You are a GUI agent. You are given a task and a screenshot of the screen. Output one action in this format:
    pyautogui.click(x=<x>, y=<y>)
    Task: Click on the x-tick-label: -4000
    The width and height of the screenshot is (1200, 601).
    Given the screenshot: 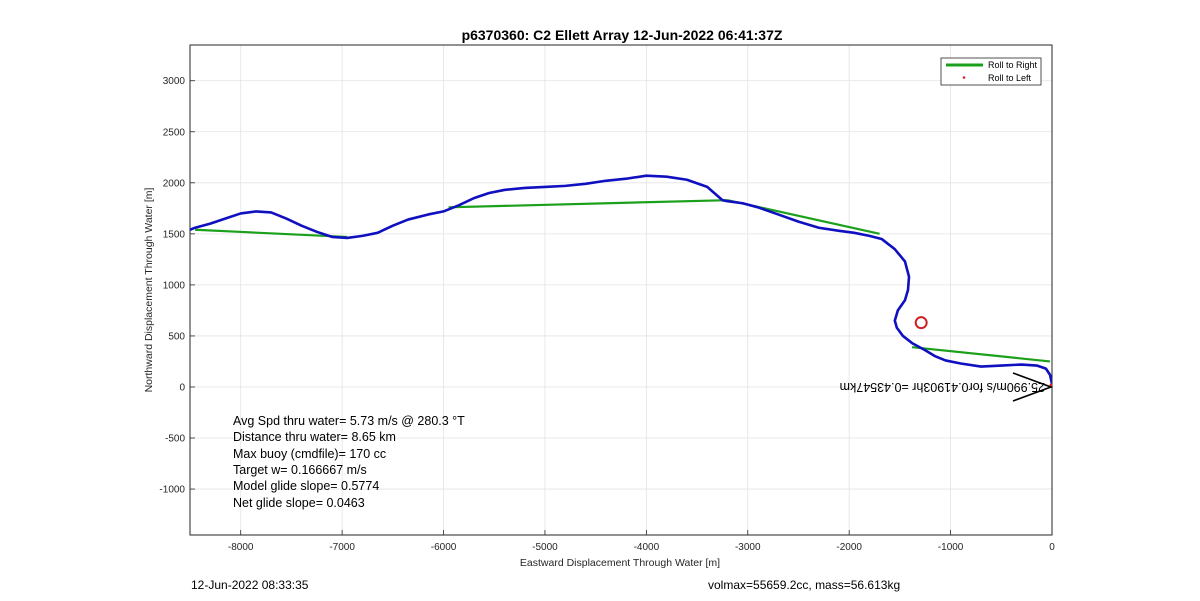 What is the action you would take?
    pyautogui.click(x=647, y=547)
    